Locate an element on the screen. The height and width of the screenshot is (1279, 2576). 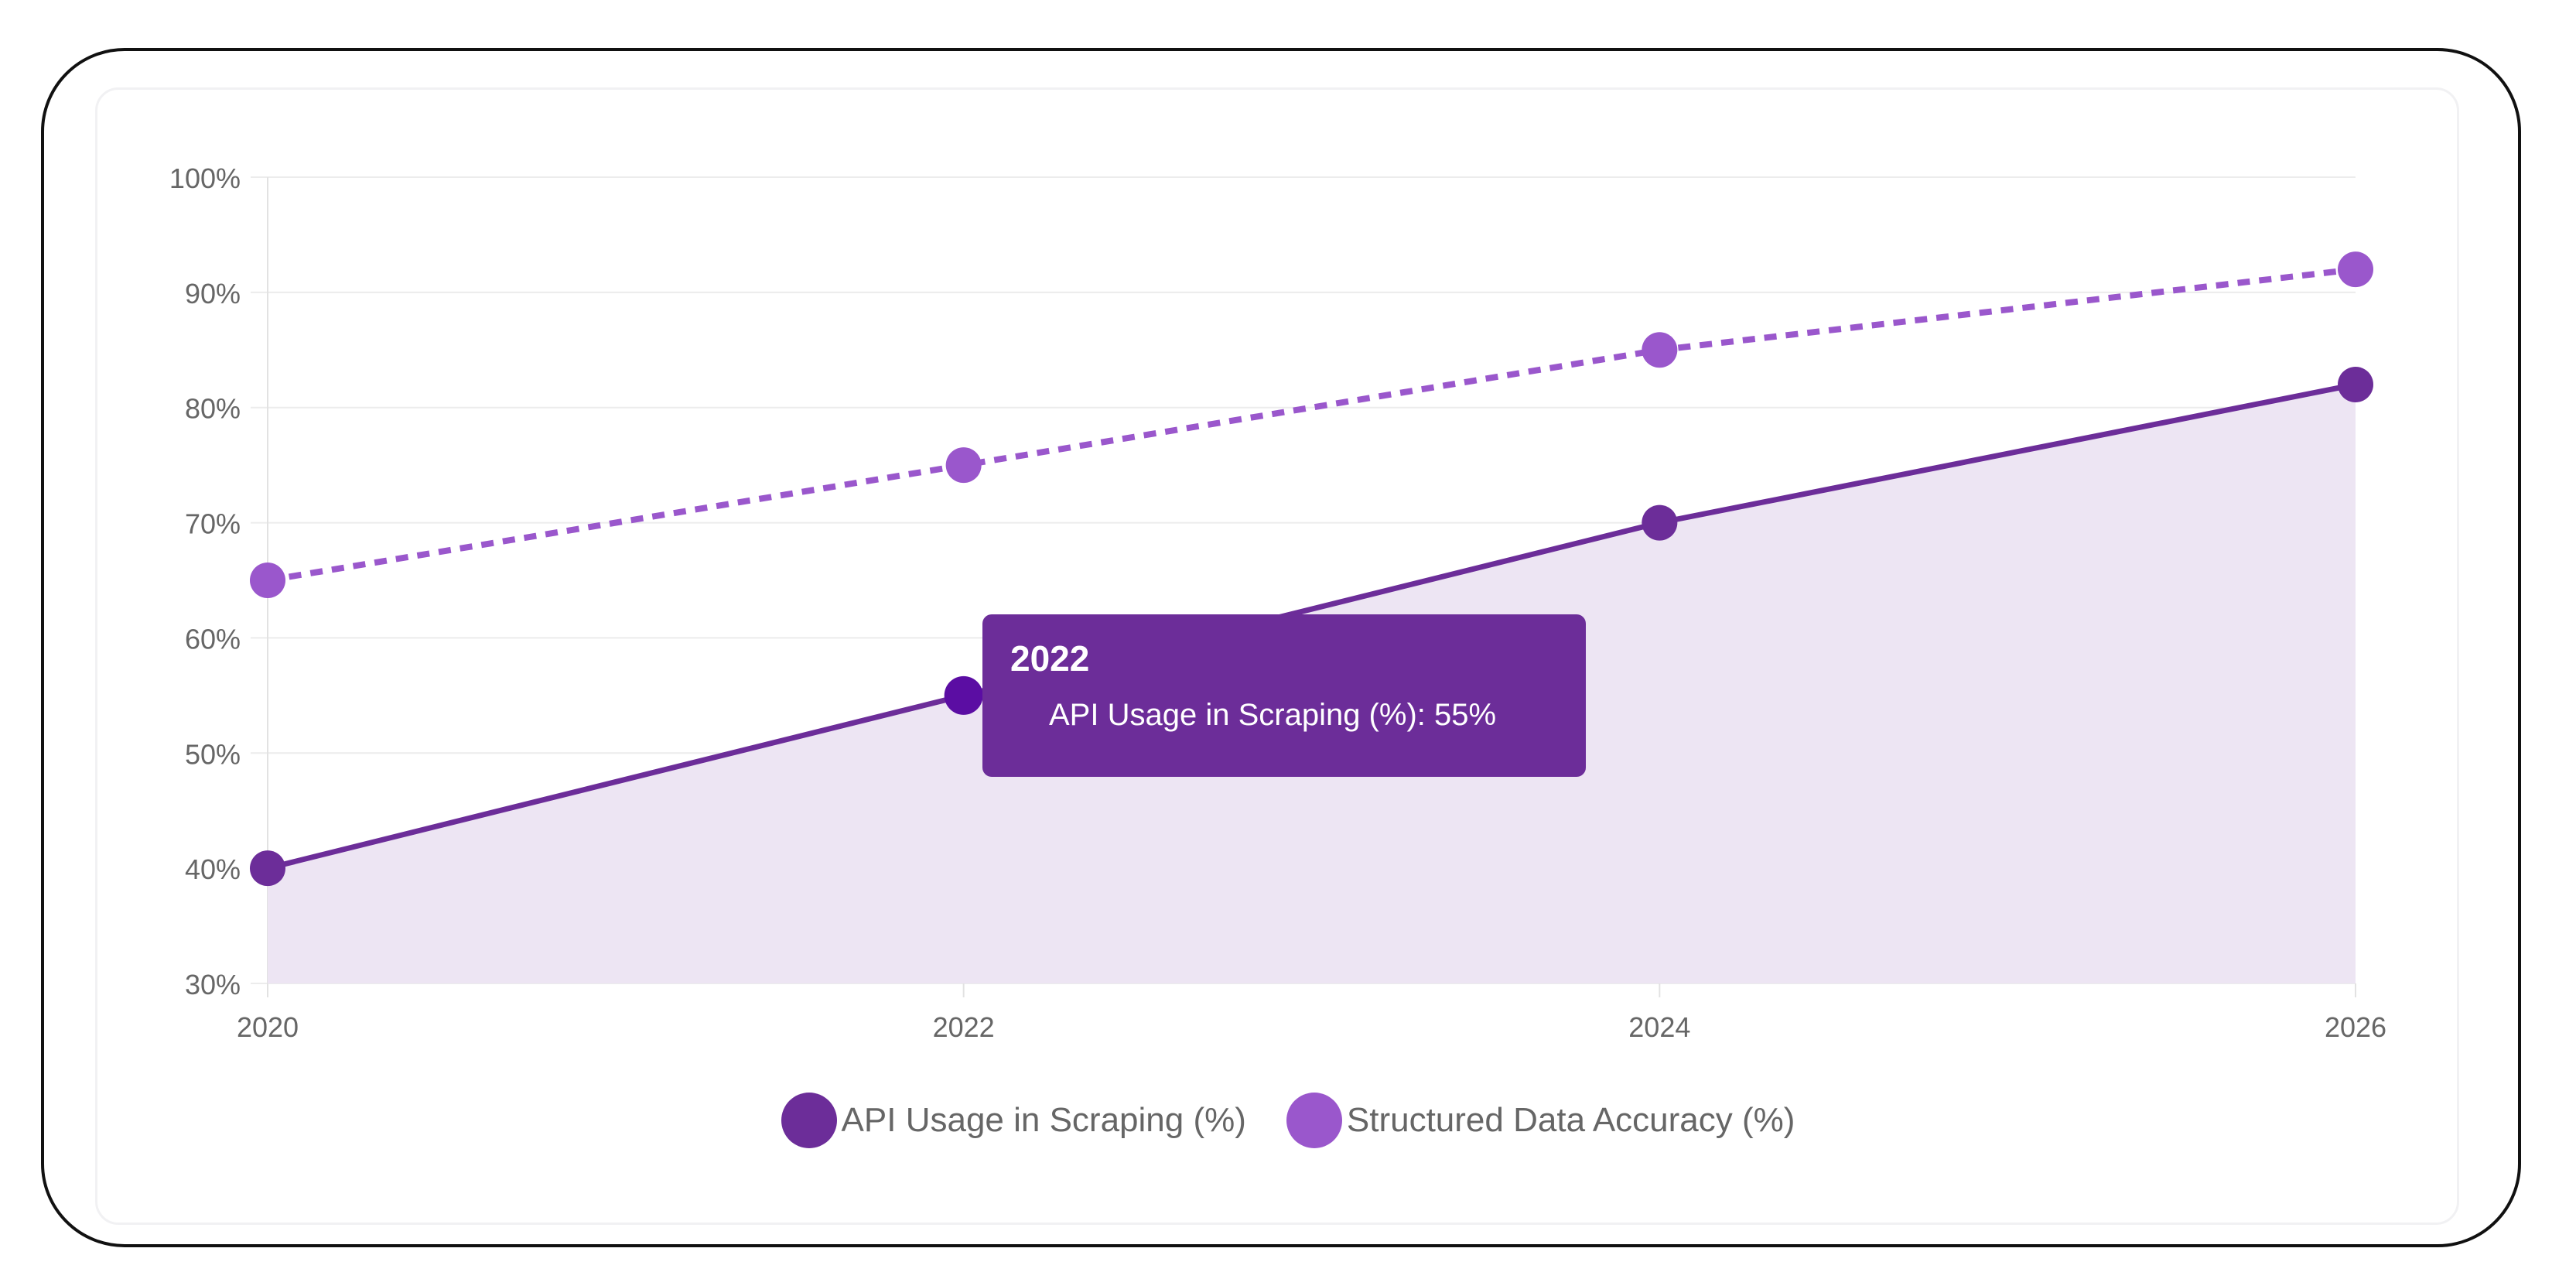
legend-label-api-usage: API Usage in Scraping (%) is located at coordinates (1043, 1120).